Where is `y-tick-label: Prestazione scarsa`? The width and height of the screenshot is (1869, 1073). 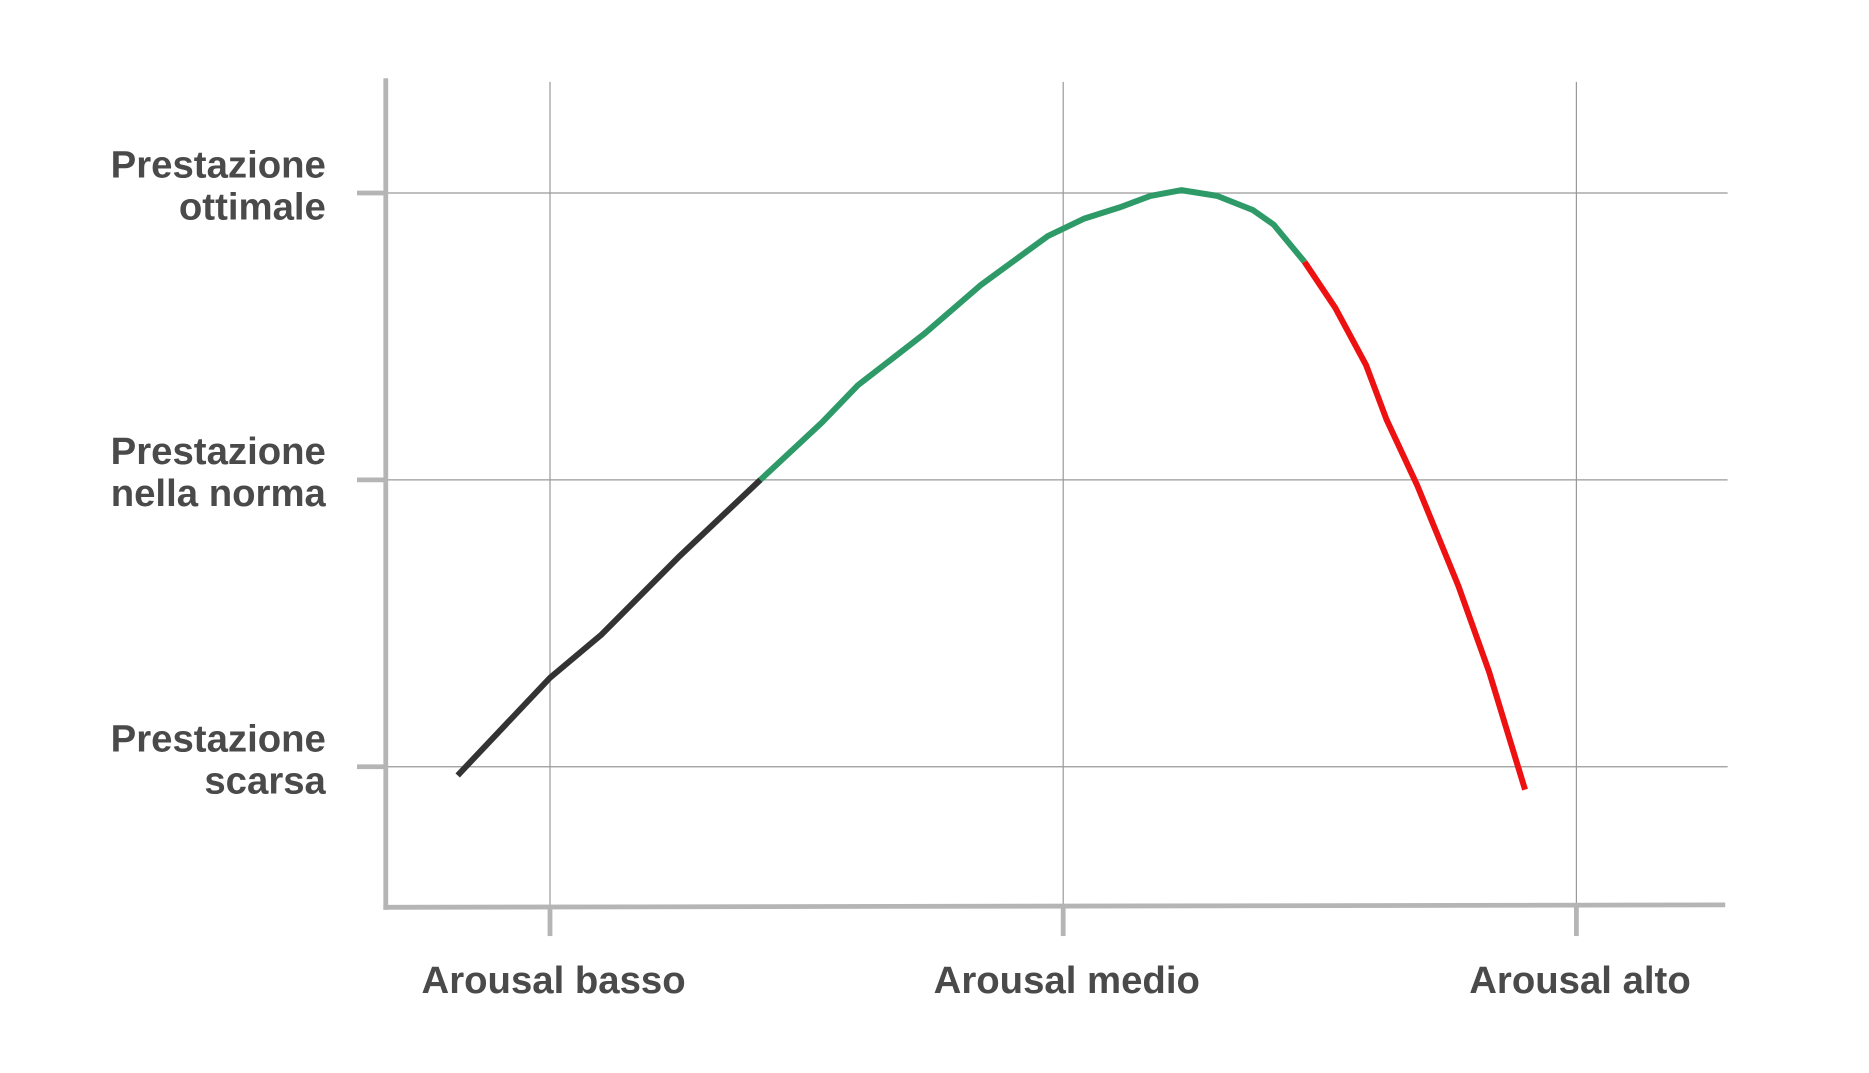
y-tick-label: Prestazione scarsa is located at coordinates (218, 759).